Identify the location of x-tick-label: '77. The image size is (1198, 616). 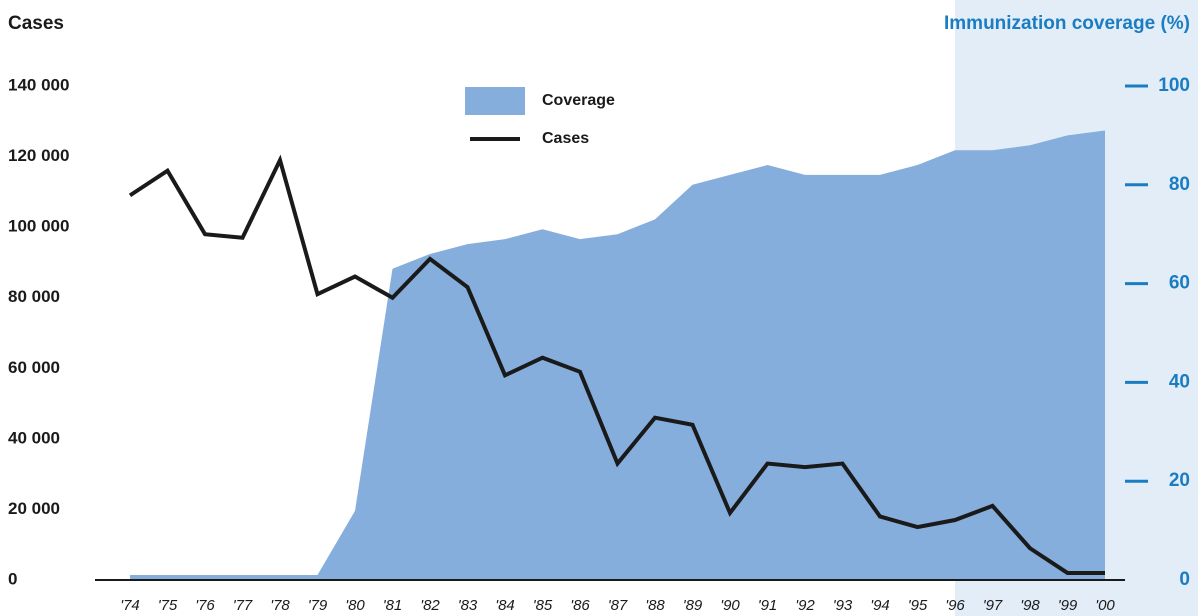
(243, 605).